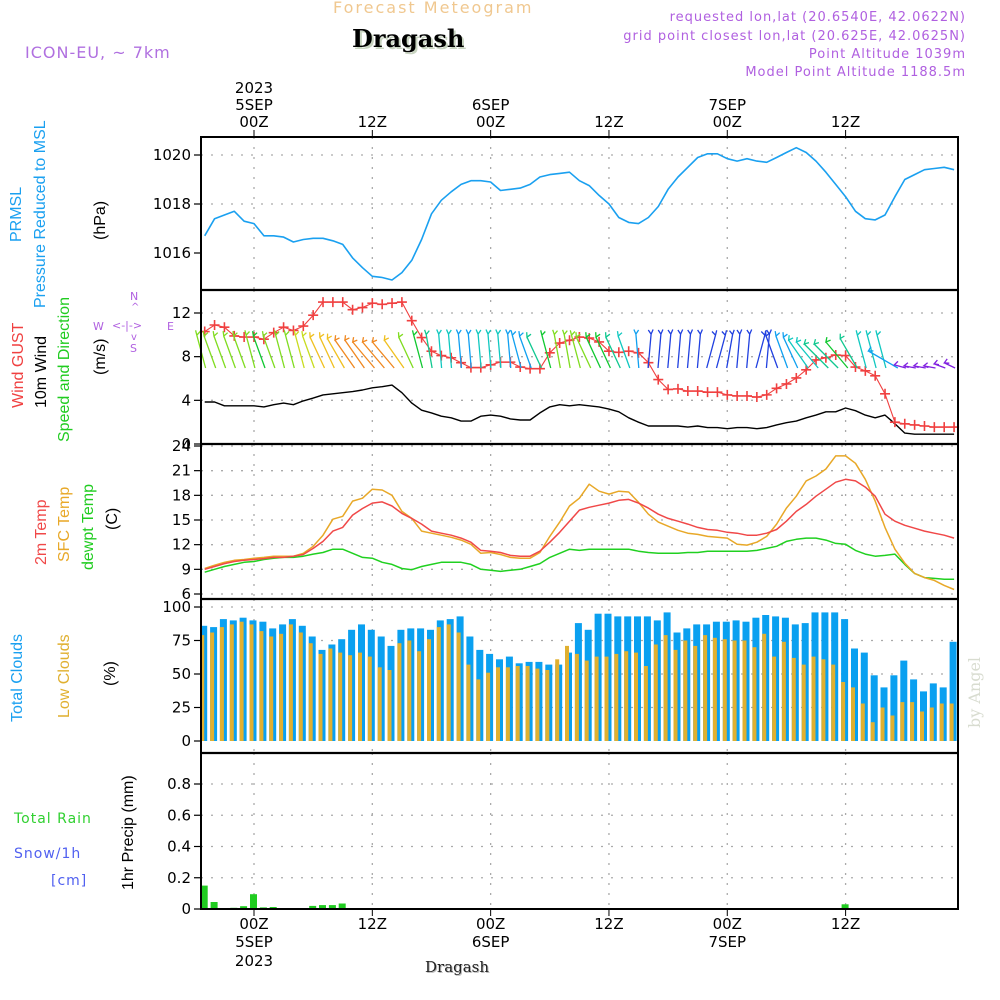 This screenshot has width=1000, height=1000. I want to click on footer-location: Dragash, so click(457, 967).